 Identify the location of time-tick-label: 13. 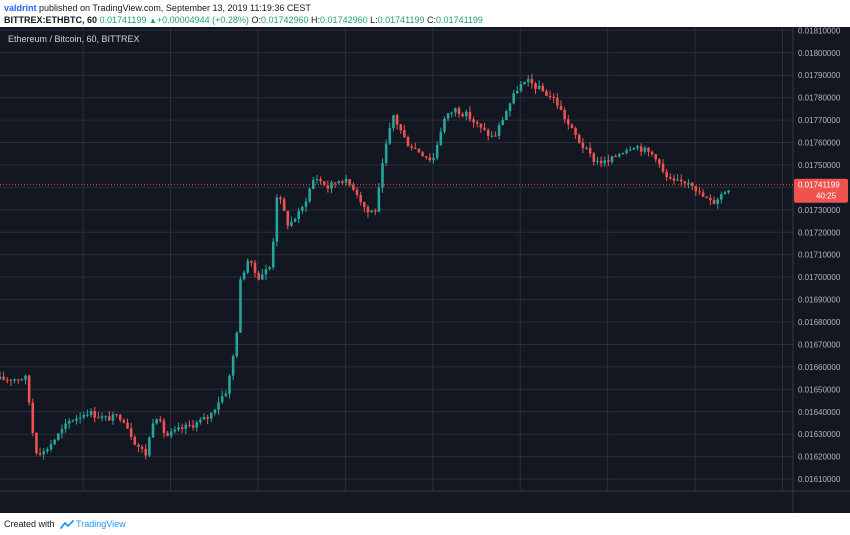
(695, 502).